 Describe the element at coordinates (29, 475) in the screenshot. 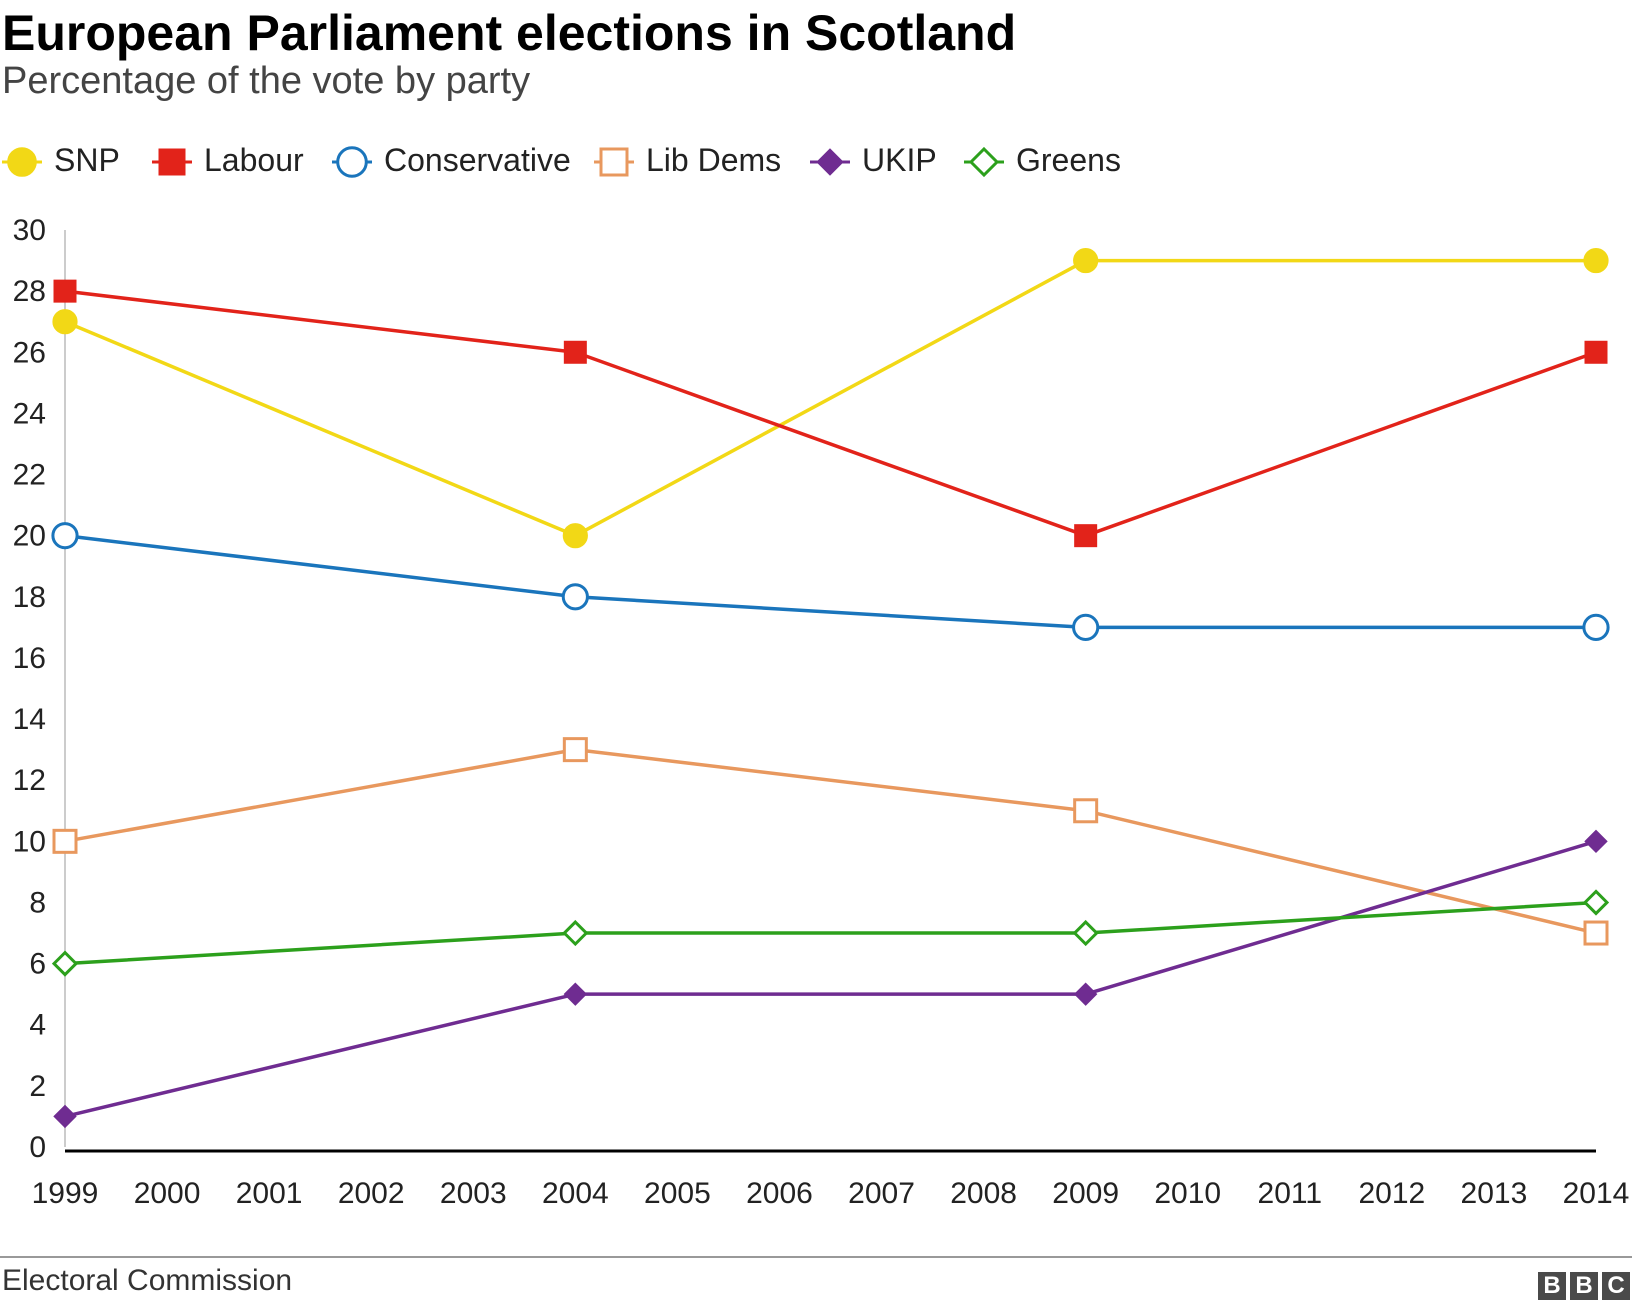

I see `y-tick-label: 22` at that location.